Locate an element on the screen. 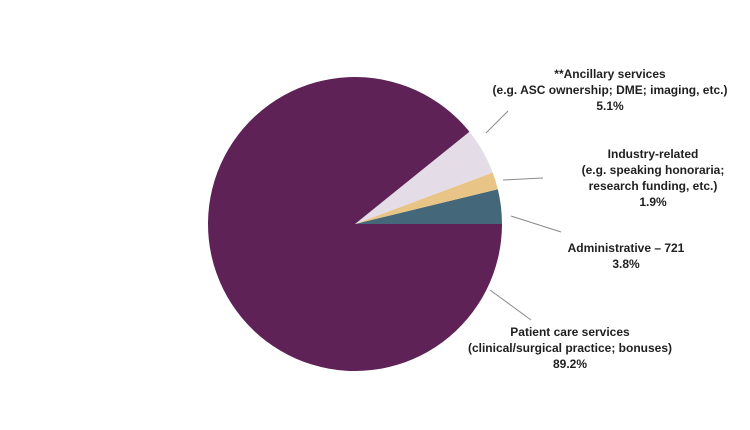  slice-label-line: Administrative – 721 is located at coordinates (626, 248).